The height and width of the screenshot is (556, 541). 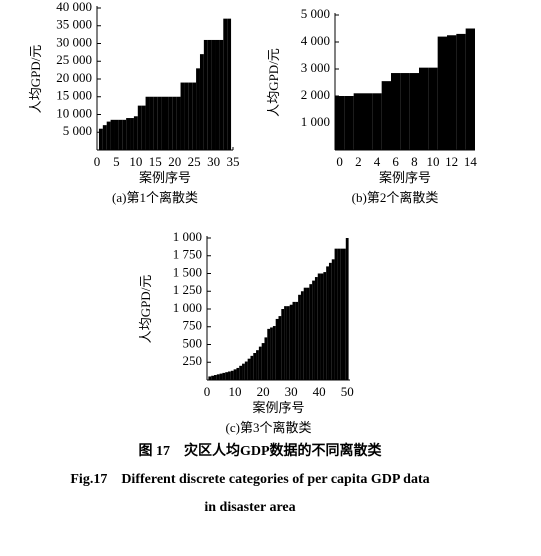 I want to click on y-tick-label: 40 000, so click(x=74, y=7).